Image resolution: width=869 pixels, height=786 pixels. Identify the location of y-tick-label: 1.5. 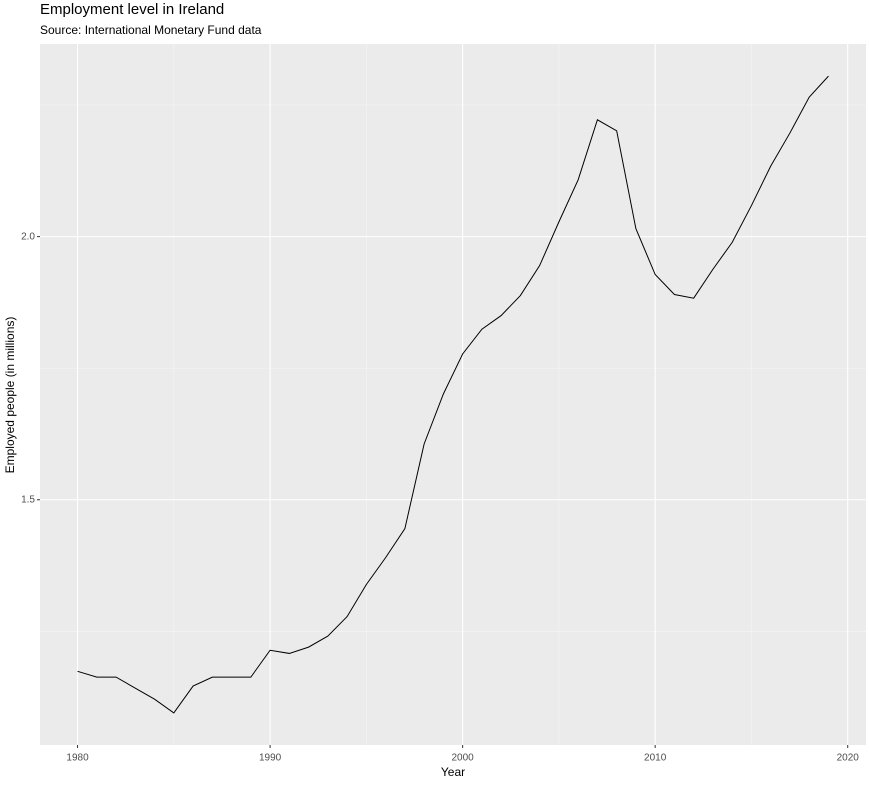
(28, 499).